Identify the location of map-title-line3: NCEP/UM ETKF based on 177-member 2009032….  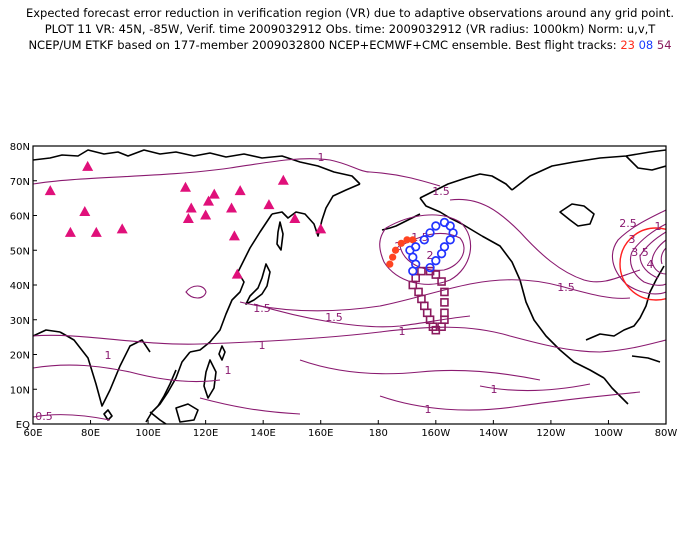
(350, 45).